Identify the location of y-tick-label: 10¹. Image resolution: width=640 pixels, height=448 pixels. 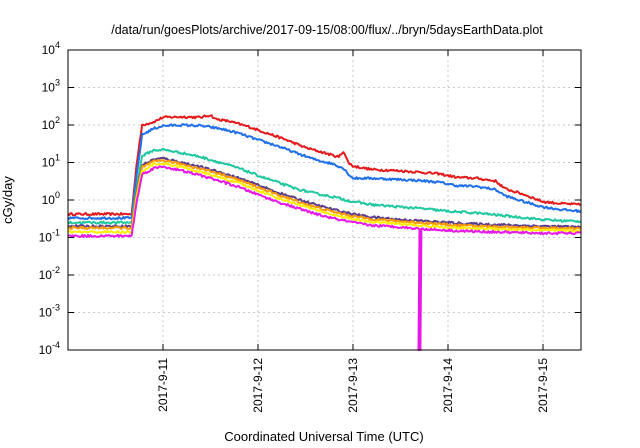
(51, 161).